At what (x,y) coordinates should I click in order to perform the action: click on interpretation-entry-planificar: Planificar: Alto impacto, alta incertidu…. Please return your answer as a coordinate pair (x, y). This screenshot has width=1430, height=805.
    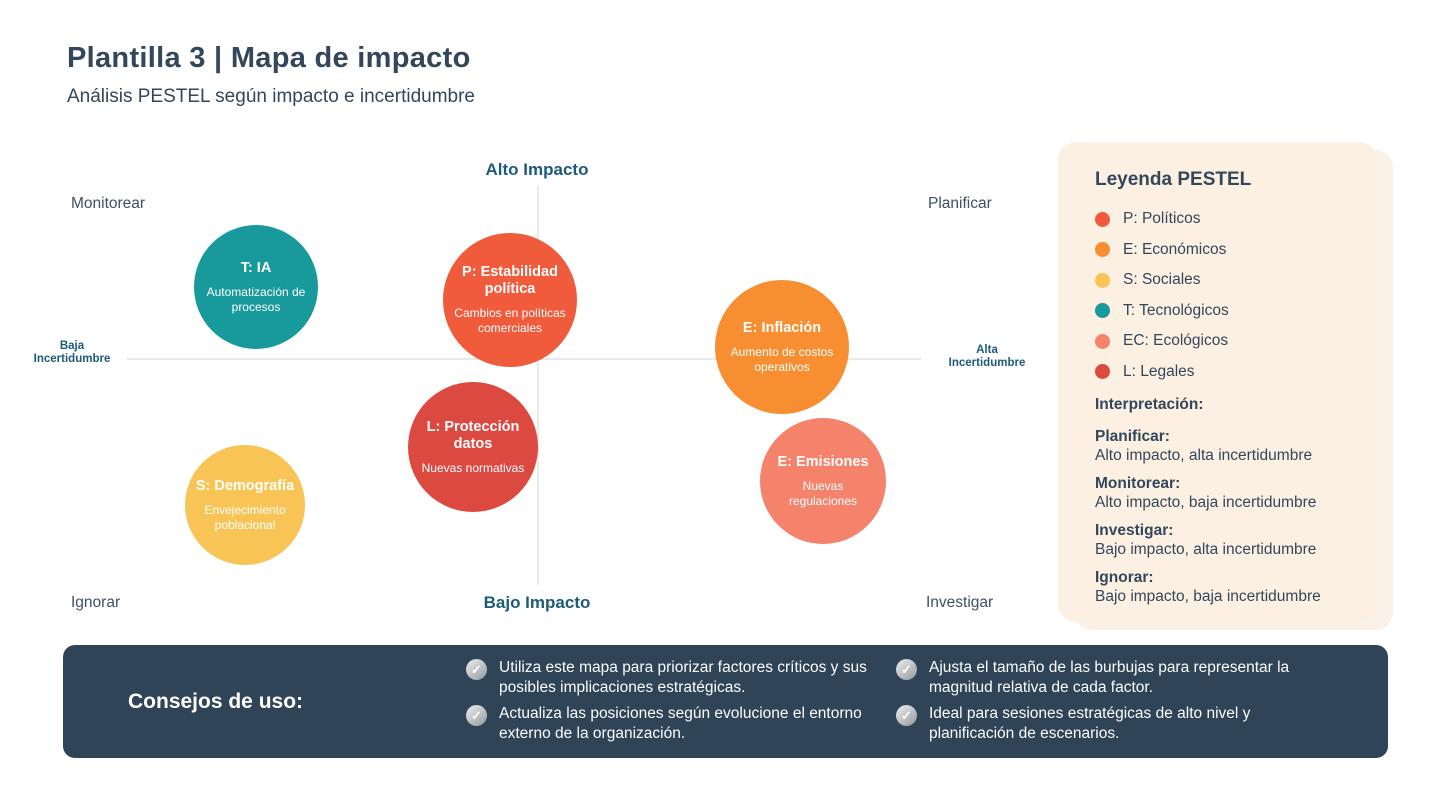
    Looking at the image, I should click on (1226, 446).